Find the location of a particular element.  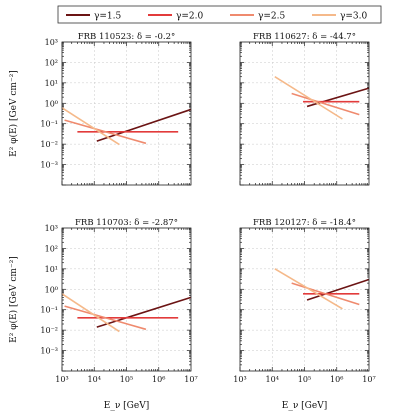

panel-title: FRB 110703: δ = -2.87° is located at coordinates (126, 223).